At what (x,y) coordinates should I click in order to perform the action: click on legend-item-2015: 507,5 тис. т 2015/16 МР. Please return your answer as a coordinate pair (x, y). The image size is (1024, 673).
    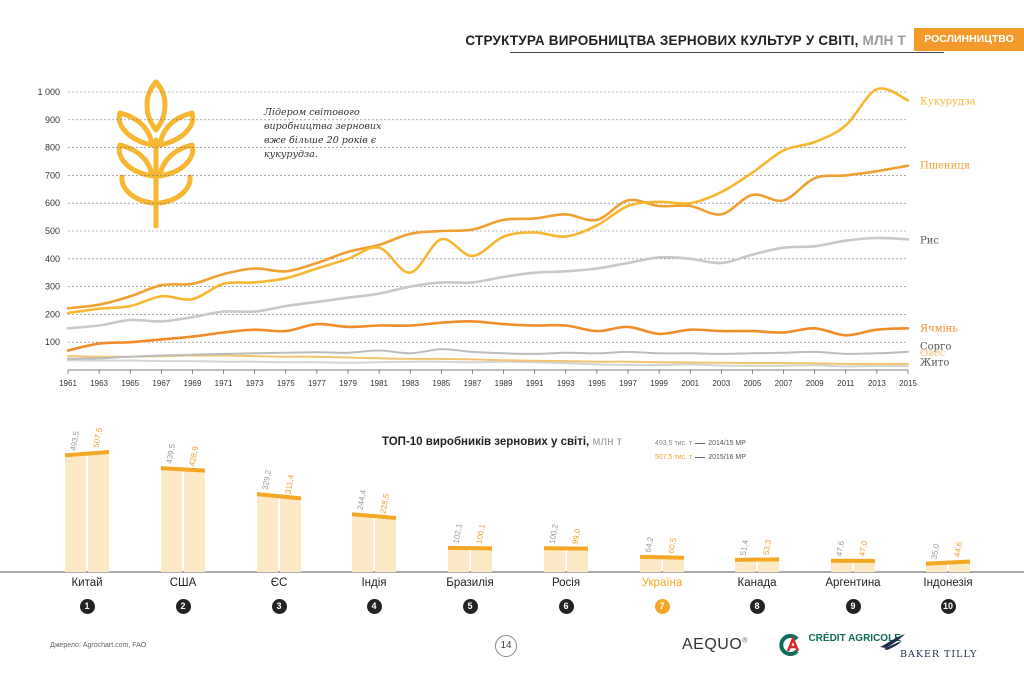
    Looking at the image, I should click on (700, 457).